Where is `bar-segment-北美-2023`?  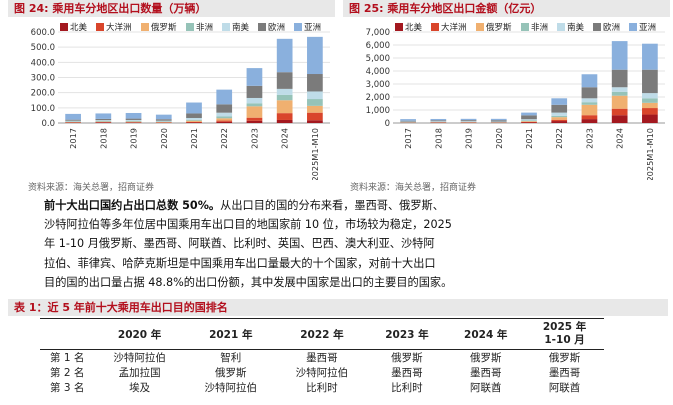
bar-segment-北美-2023 is located at coordinates (589, 121).